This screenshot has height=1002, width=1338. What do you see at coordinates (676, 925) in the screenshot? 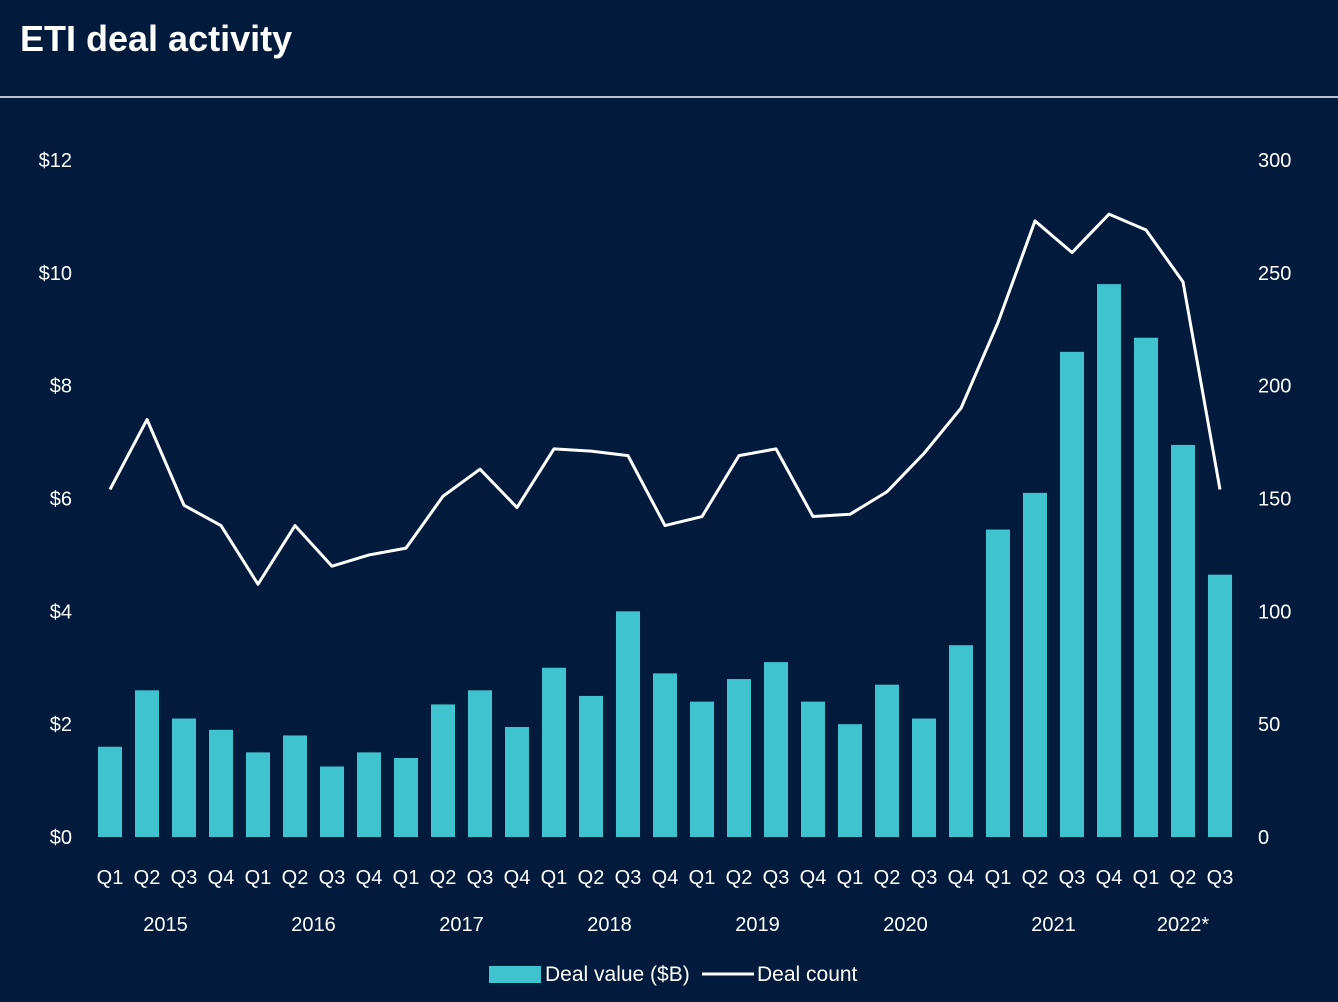
I see `year-axis: 2015 2016 2017 2018 2019 2020 2021 2022*` at bounding box center [676, 925].